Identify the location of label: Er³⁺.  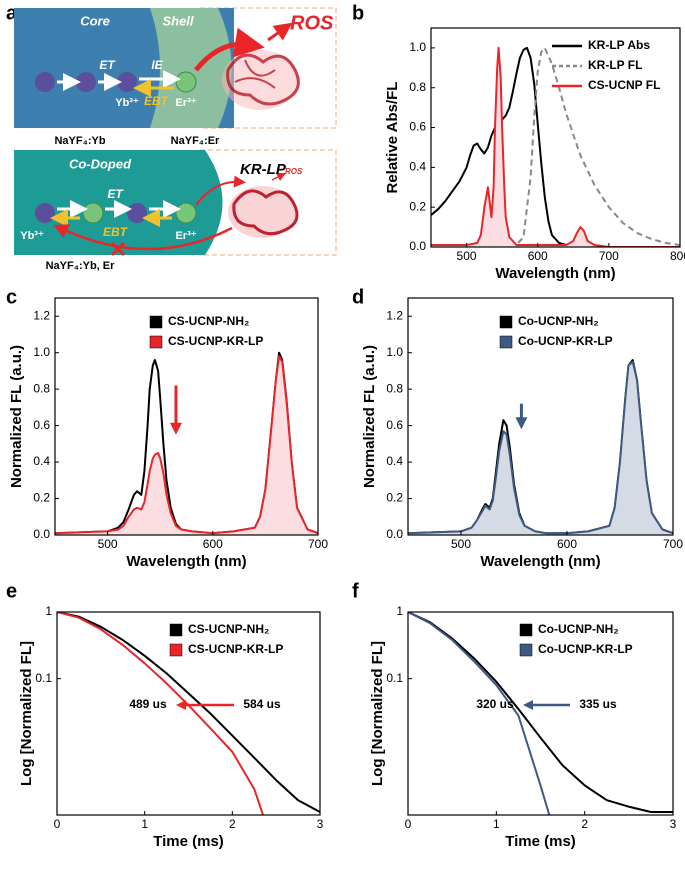
(185, 236).